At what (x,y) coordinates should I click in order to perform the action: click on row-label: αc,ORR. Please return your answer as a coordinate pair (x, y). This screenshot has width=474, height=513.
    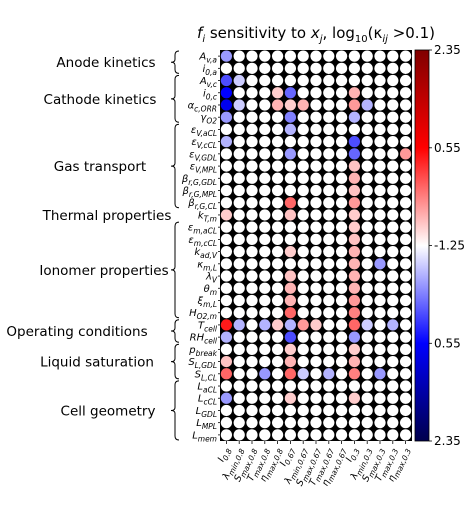
    Looking at the image, I should click on (202, 106).